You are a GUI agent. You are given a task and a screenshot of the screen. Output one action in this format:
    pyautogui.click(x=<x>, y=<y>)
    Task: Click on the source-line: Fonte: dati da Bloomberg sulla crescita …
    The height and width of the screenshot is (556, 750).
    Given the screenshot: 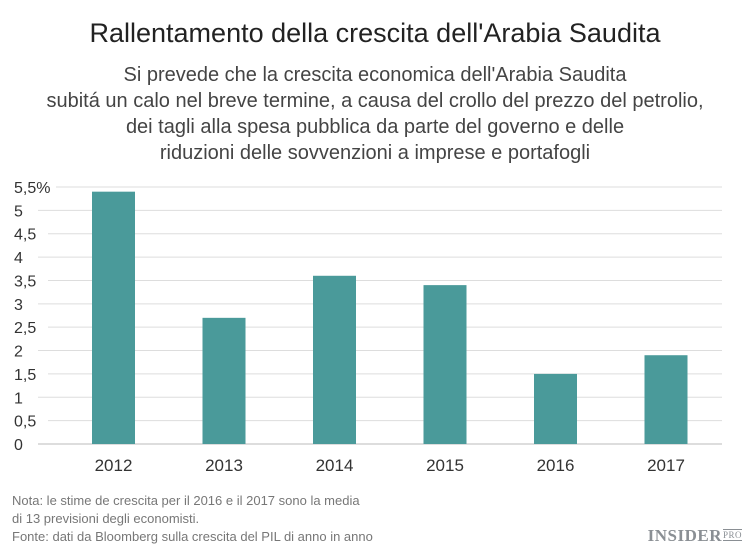 What is the action you would take?
    pyautogui.click(x=192, y=536)
    